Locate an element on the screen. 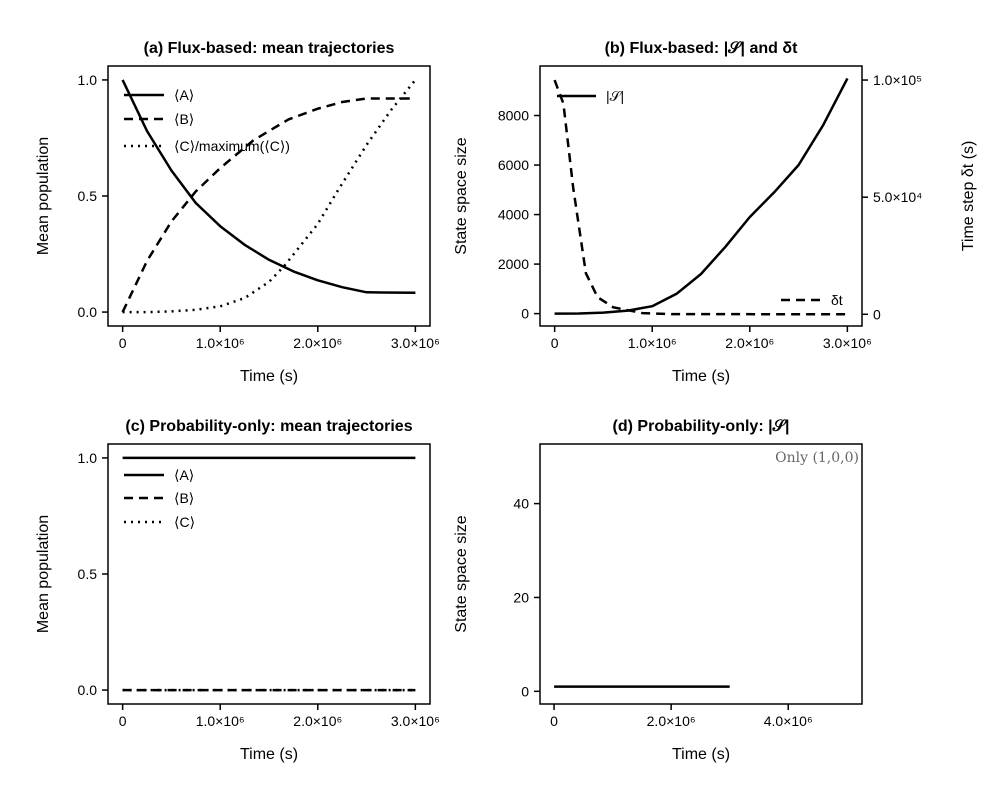  y-tick-label: 20 is located at coordinates (521, 597).